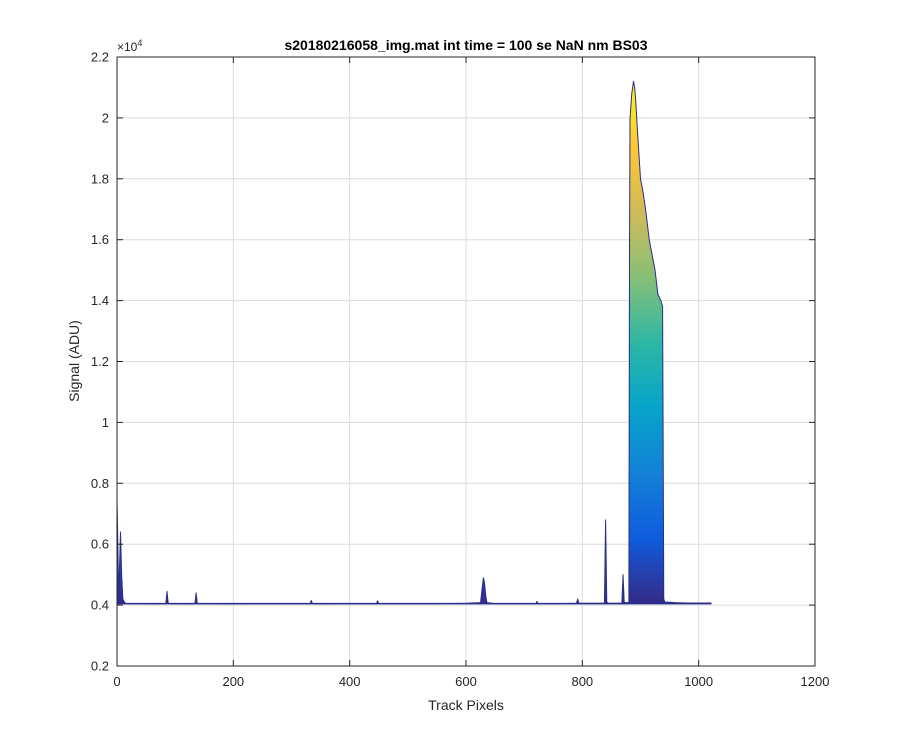 The width and height of the screenshot is (900, 755). What do you see at coordinates (815, 681) in the screenshot?
I see `x-tick-label: 1200` at bounding box center [815, 681].